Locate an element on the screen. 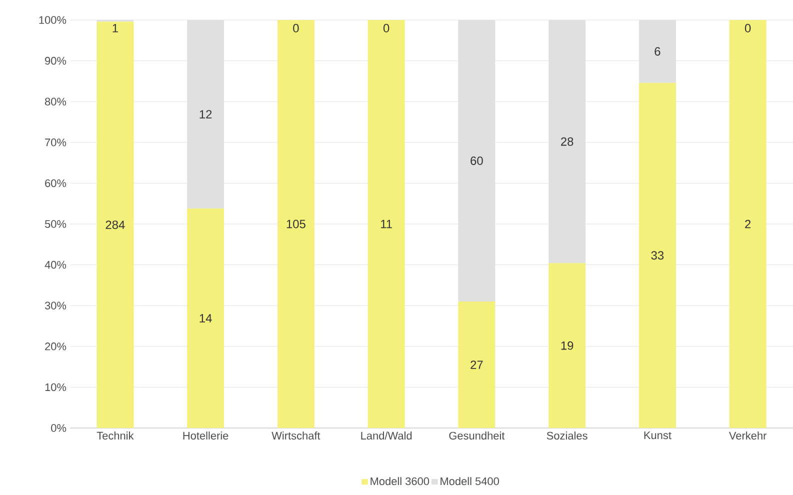  annotation: 105 is located at coordinates (296, 224).